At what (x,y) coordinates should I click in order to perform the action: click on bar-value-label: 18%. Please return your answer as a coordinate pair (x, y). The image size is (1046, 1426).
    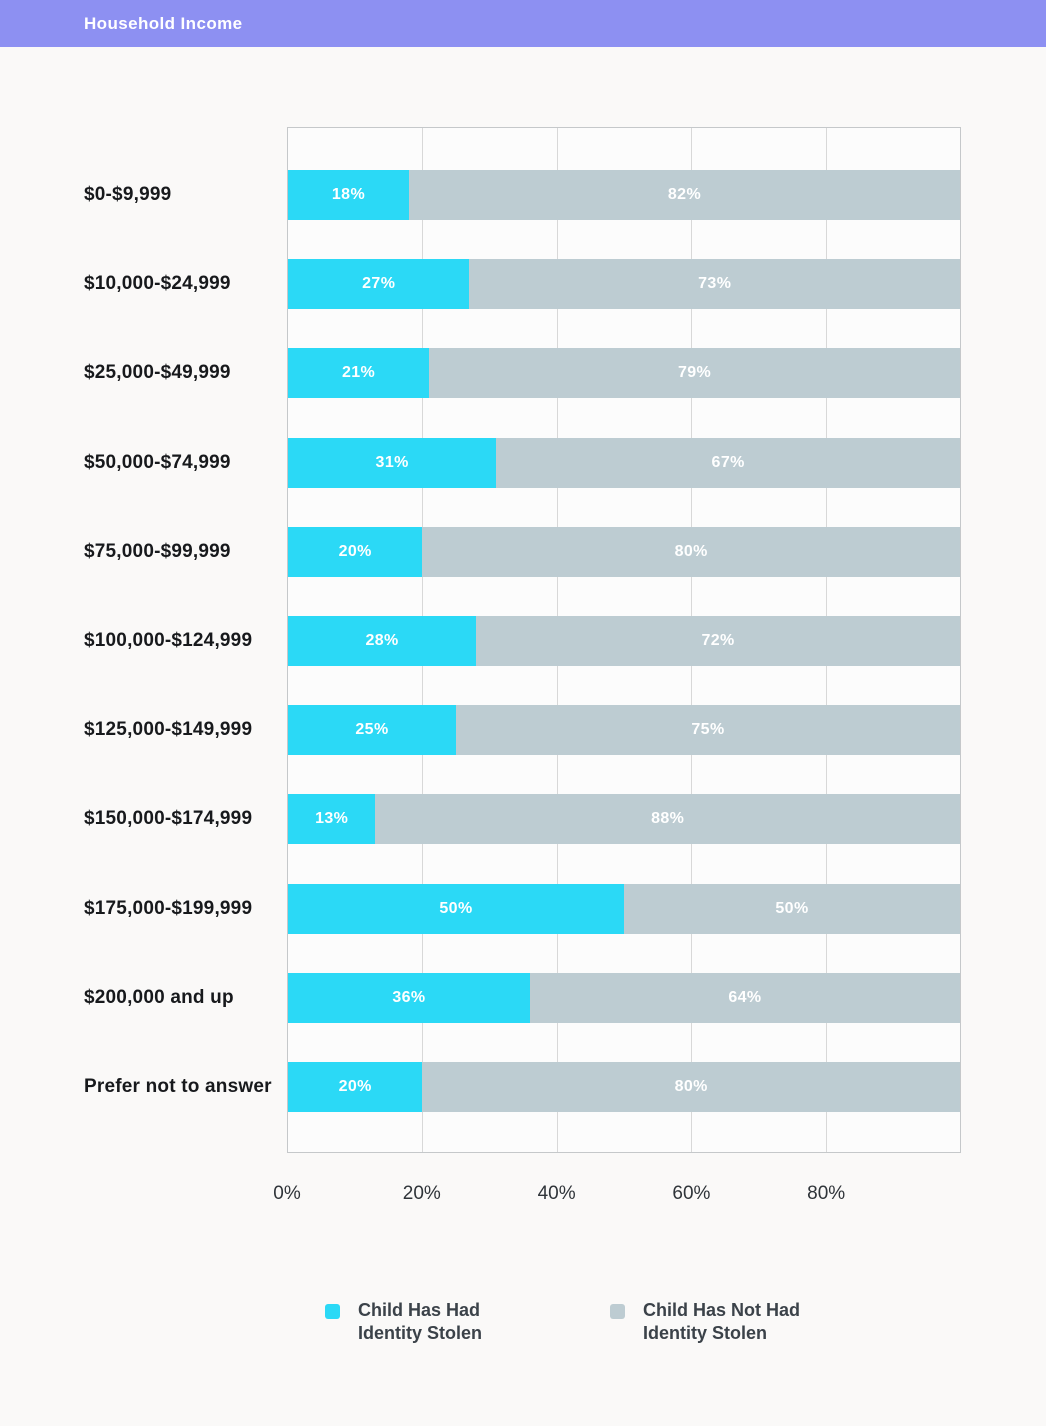
    Looking at the image, I should click on (348, 194).